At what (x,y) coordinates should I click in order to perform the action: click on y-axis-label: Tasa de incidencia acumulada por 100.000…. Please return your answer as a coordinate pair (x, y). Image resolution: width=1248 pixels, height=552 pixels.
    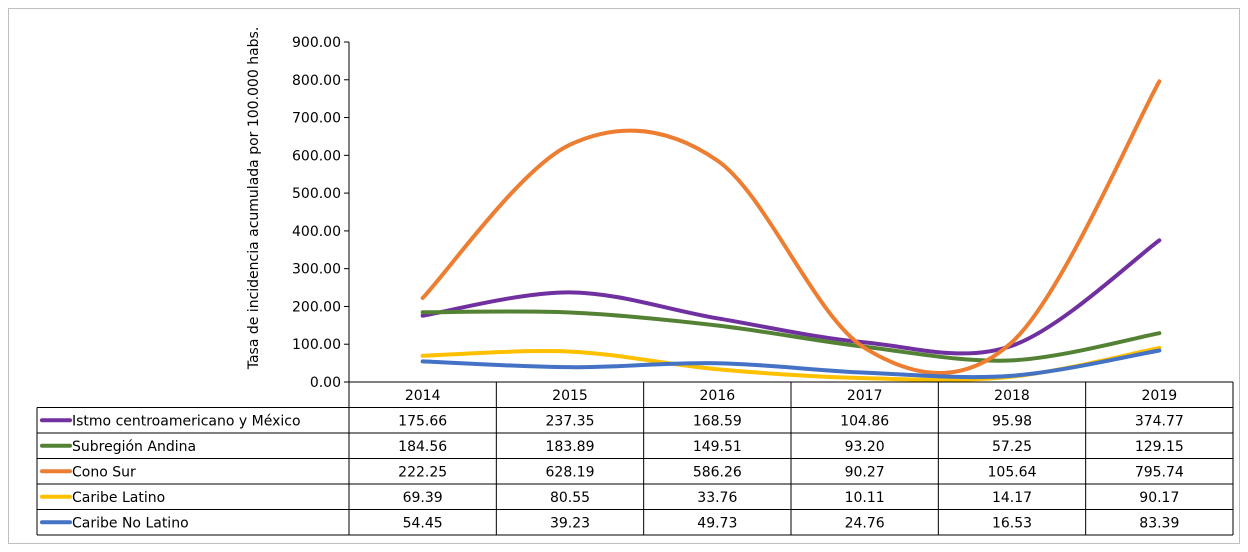
    Looking at the image, I should click on (254, 199).